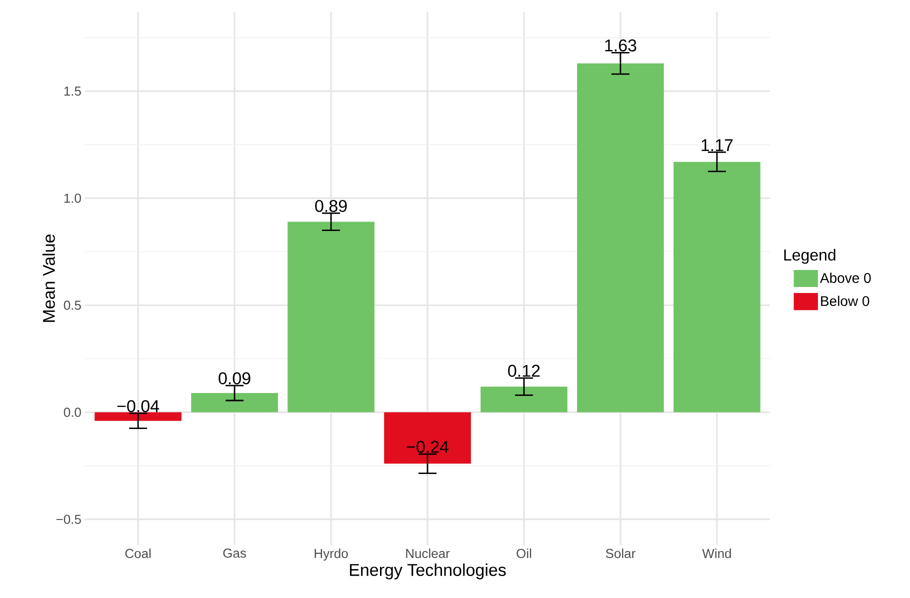  I want to click on y-tick-label: −0.5, so click(68, 519).